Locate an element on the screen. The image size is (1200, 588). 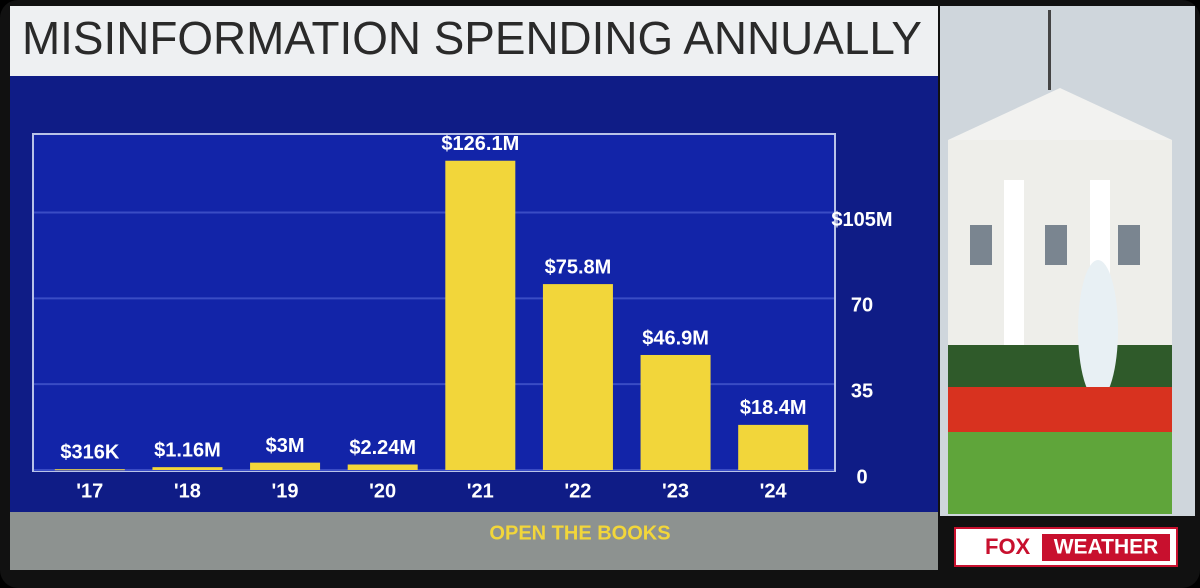
logo-left: FOX is located at coordinates (1008, 546).